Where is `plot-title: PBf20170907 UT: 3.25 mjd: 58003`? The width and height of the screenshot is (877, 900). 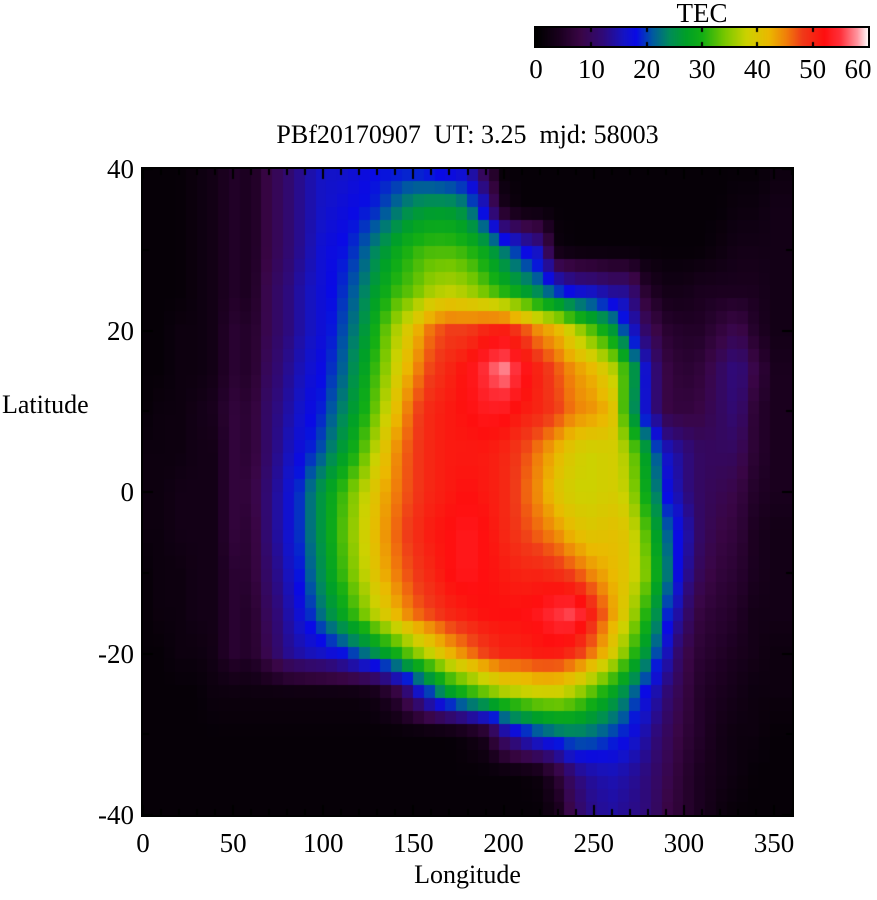 plot-title: PBf20170907 UT: 3.25 mjd: 58003 is located at coordinates (467, 134).